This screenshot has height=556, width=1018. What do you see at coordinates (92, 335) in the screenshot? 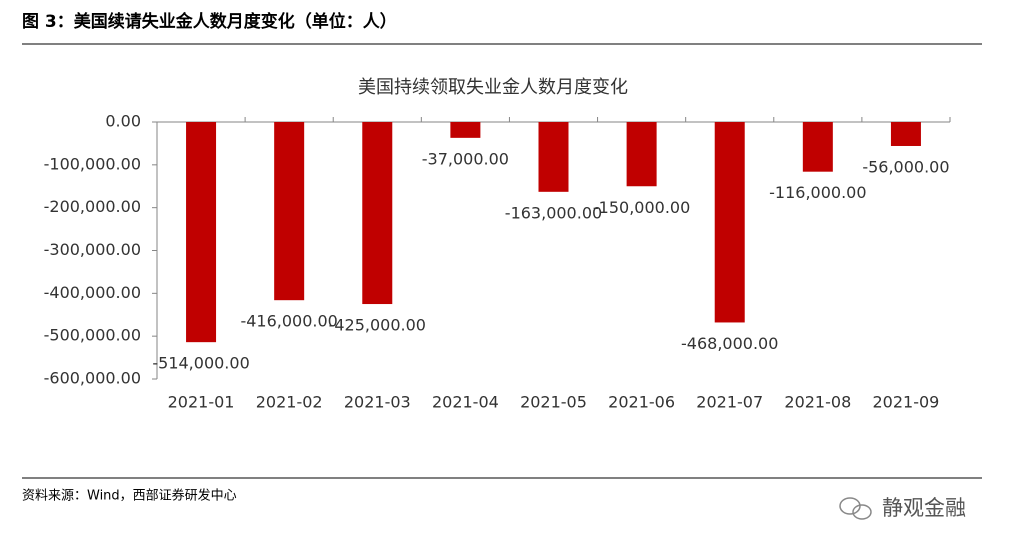
I see `y-tick-label: -500,000.00` at bounding box center [92, 335].